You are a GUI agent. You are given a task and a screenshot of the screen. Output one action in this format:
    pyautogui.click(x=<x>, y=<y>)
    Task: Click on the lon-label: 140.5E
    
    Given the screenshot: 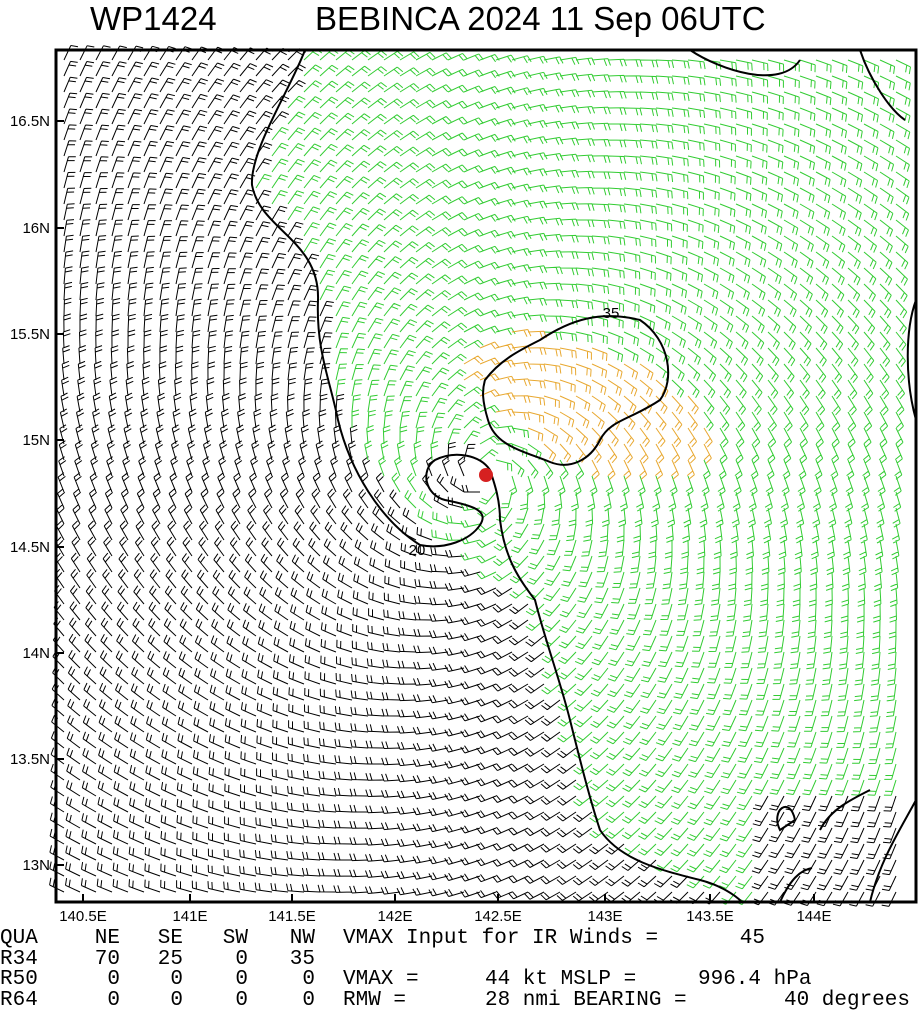 What is the action you would take?
    pyautogui.click(x=83, y=916)
    